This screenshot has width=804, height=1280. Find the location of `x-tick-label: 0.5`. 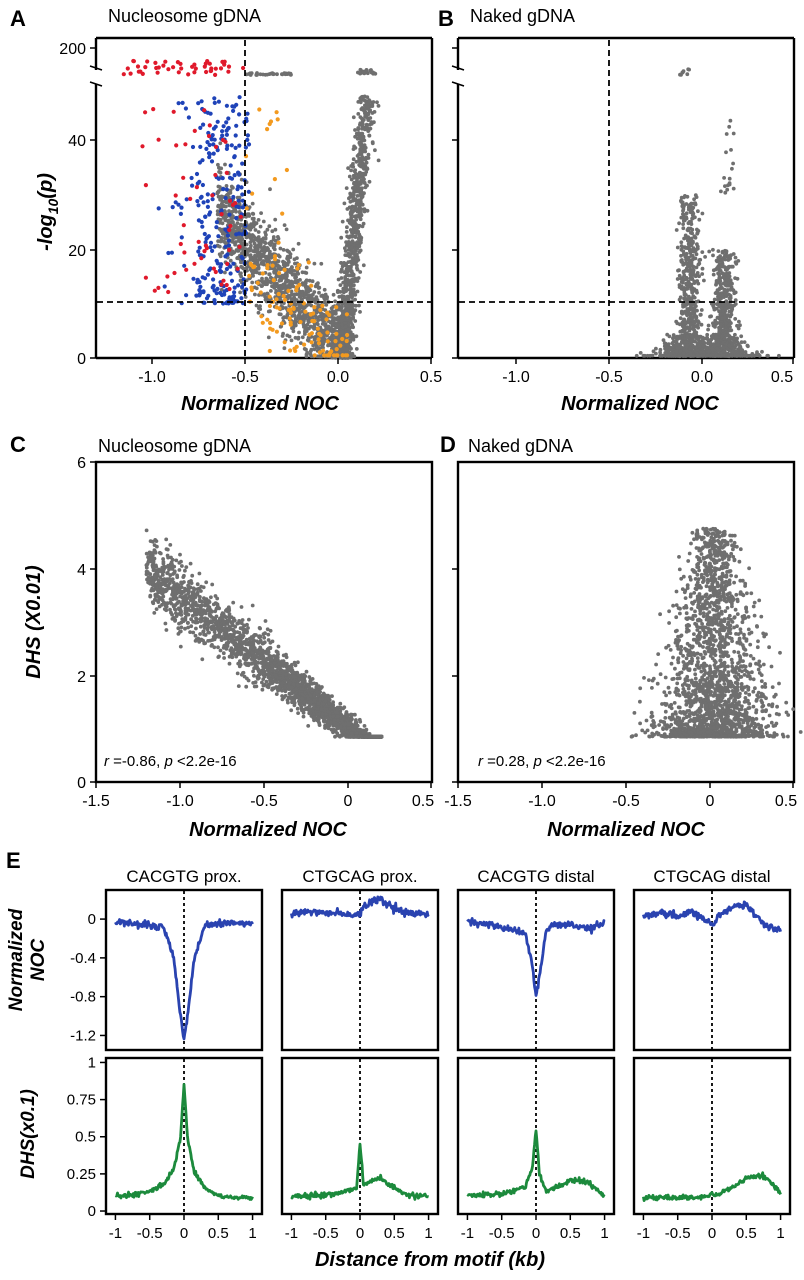

x-tick-label: 0.5 is located at coordinates (431, 377).